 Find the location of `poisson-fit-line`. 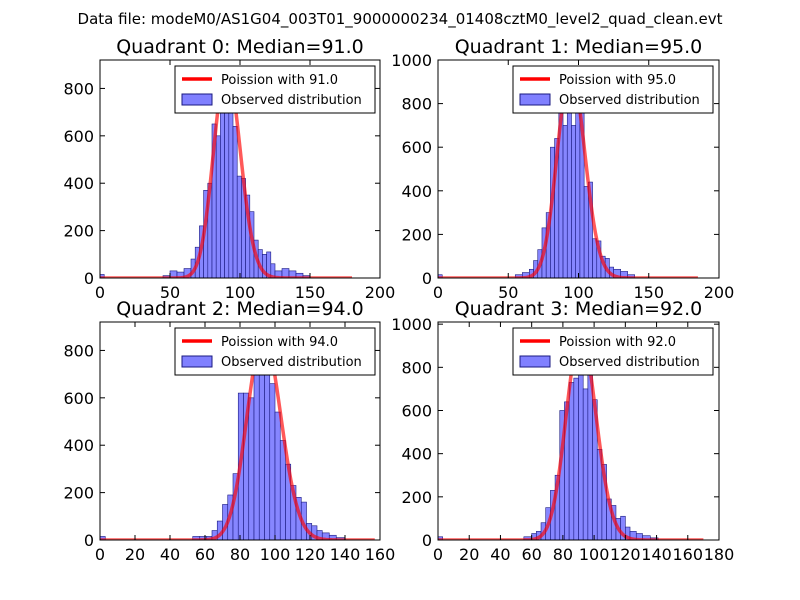

poisson-fit-line is located at coordinates (571, 436).